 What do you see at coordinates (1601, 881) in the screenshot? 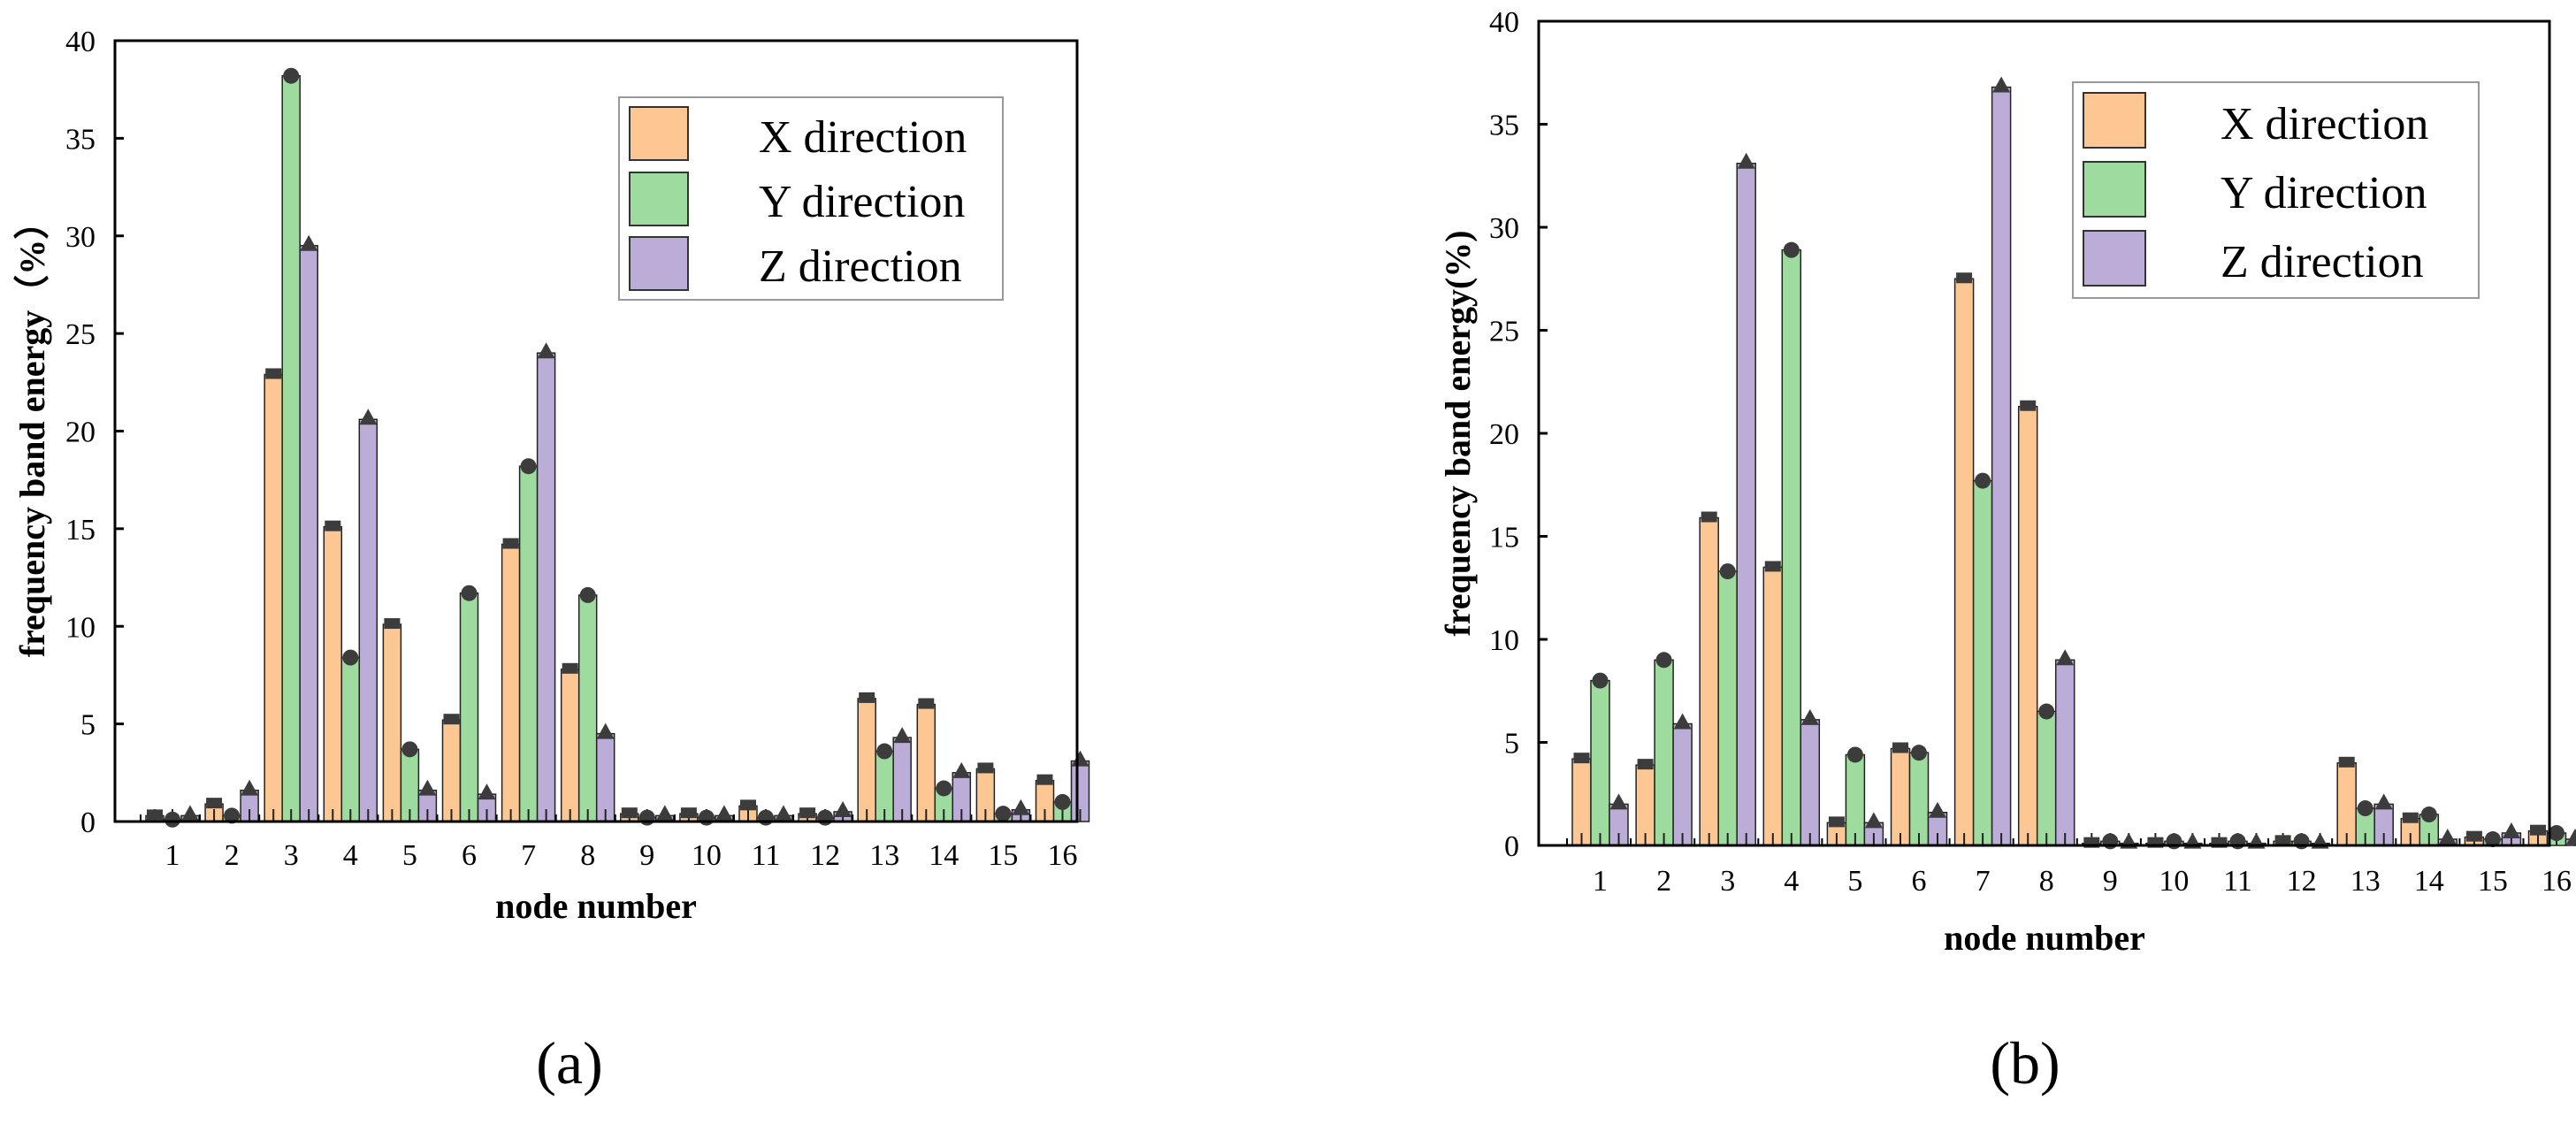
I see `x-tick-label: 1` at bounding box center [1601, 881].